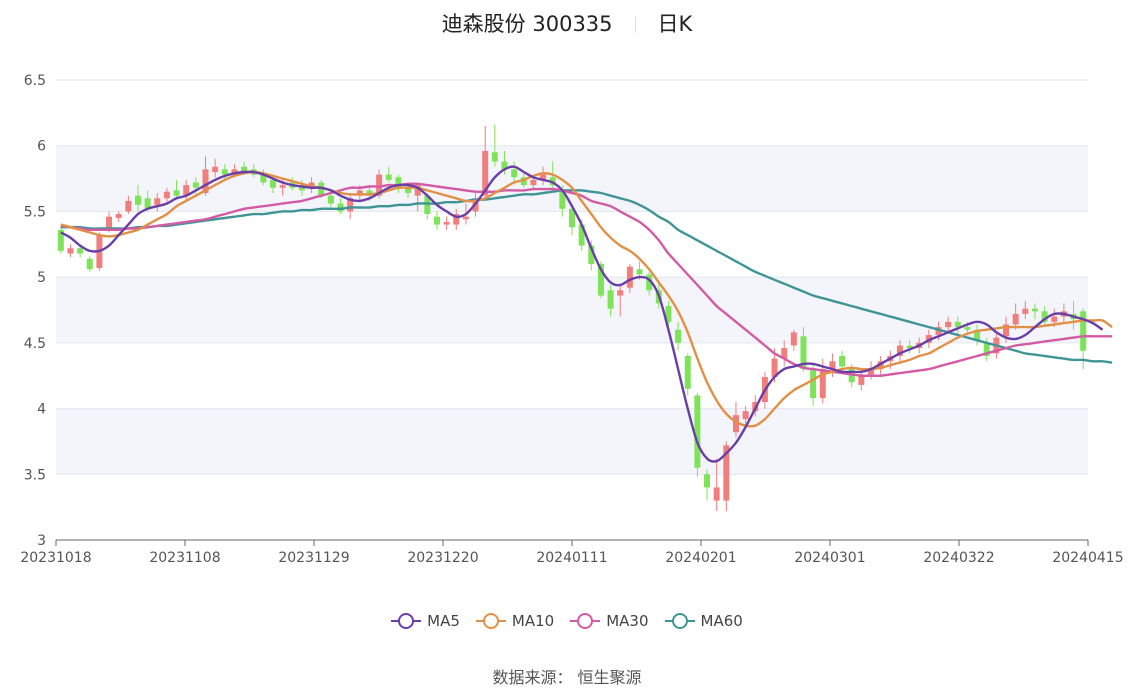 The height and width of the screenshot is (689, 1134). What do you see at coordinates (567, 621) in the screenshot?
I see `chart-legend: MA5 MA10 MA30 MA60` at bounding box center [567, 621].